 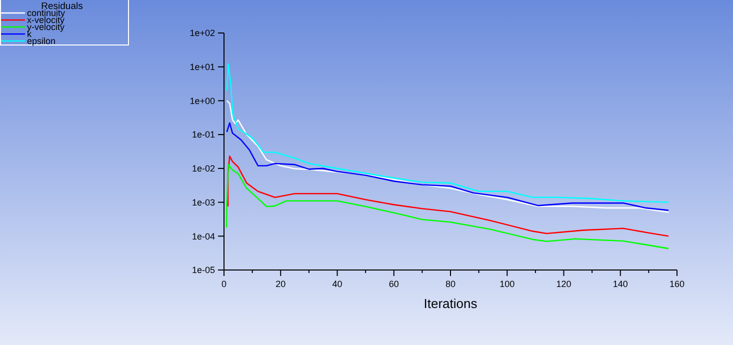 I want to click on x-tick-label: 20, so click(x=281, y=284).